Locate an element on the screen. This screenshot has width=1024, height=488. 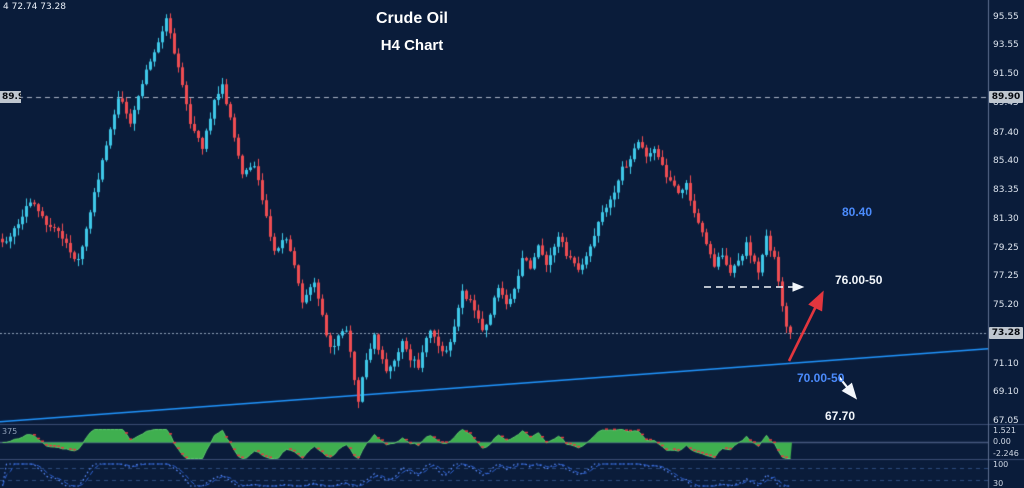
annotation-level-67-70: 67.70 is located at coordinates (840, 416).